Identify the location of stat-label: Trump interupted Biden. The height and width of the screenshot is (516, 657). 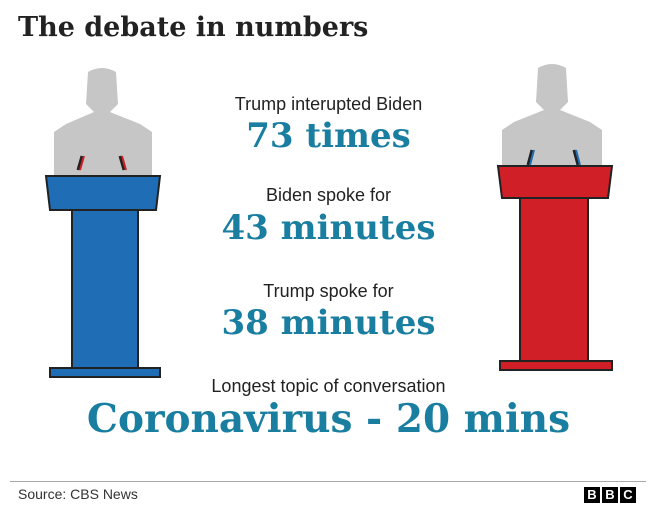
(328, 104).